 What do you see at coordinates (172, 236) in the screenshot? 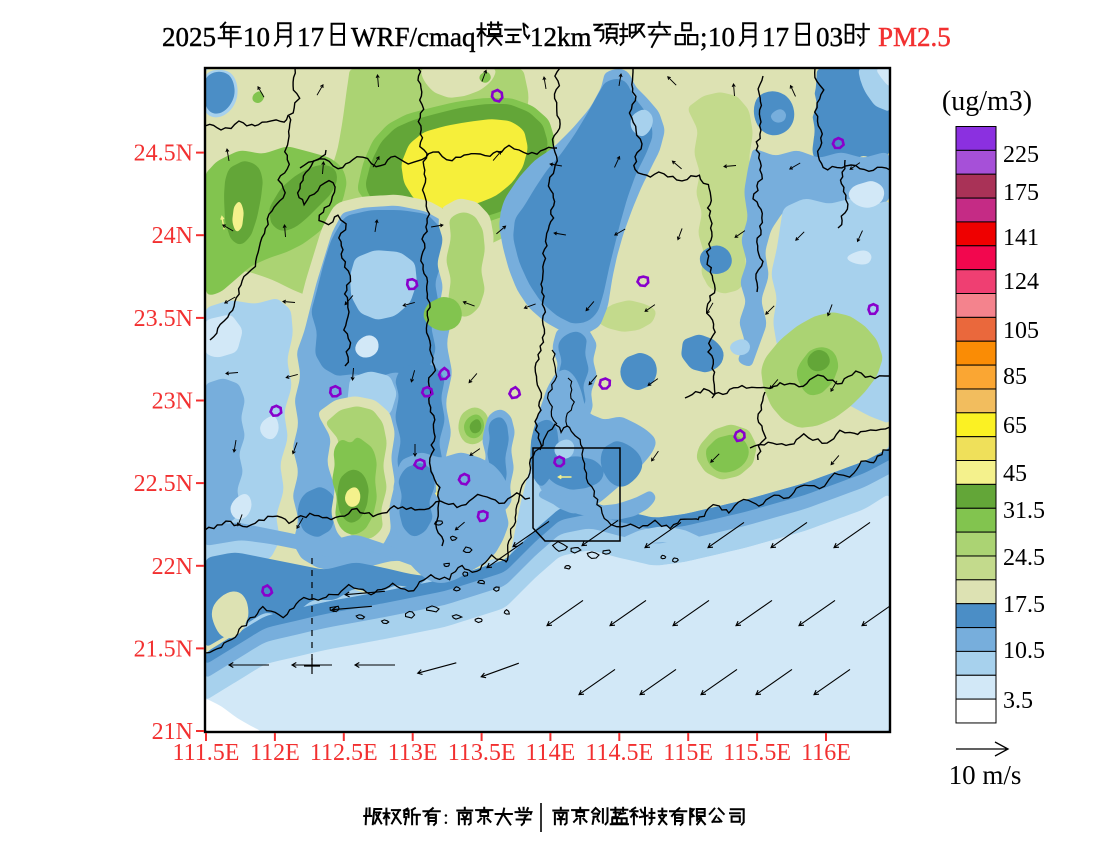
I see `svg-text: 24N` at bounding box center [172, 236].